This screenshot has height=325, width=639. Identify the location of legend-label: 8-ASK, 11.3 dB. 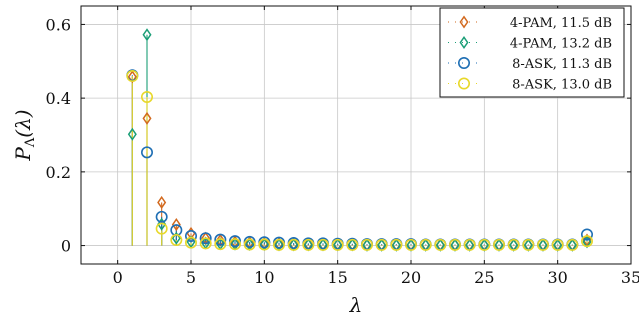
(562, 64).